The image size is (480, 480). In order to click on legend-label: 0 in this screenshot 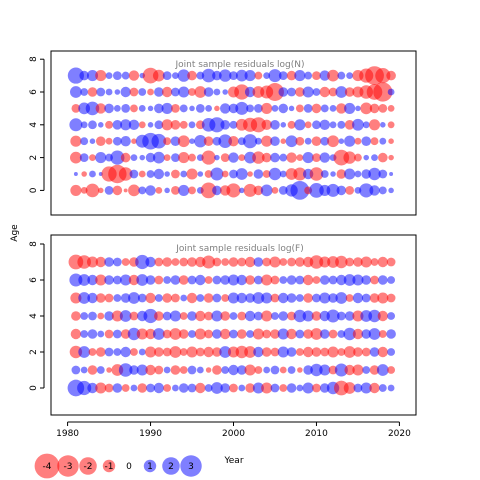, I will do `click(129, 467)`.